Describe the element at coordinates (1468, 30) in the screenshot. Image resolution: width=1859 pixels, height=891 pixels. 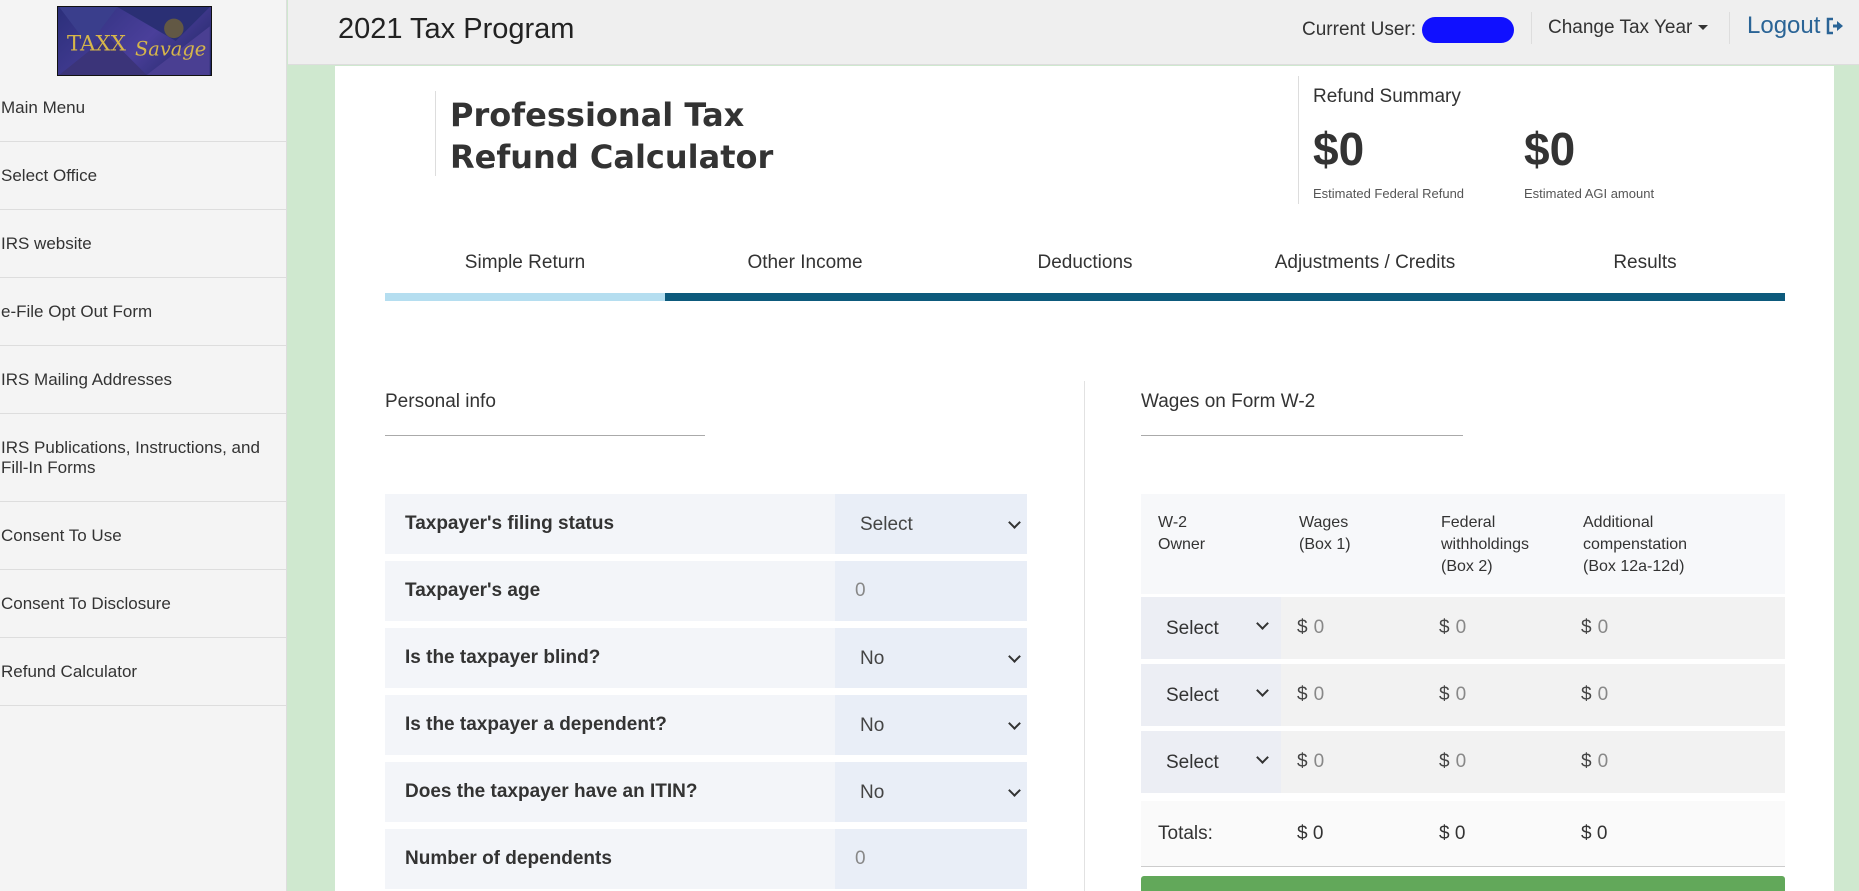
I see `redacted-username` at that location.